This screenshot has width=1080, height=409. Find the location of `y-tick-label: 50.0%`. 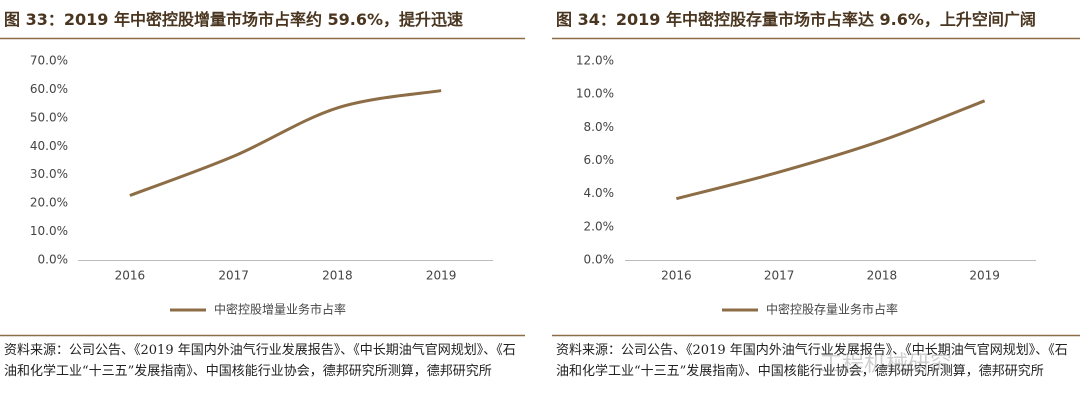

y-tick-label: 50.0% is located at coordinates (49, 117).